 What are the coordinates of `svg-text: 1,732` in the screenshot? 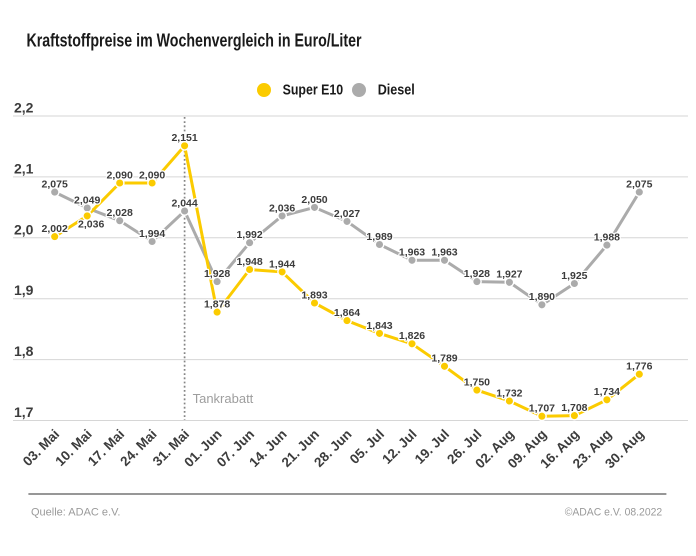 It's located at (509, 393).